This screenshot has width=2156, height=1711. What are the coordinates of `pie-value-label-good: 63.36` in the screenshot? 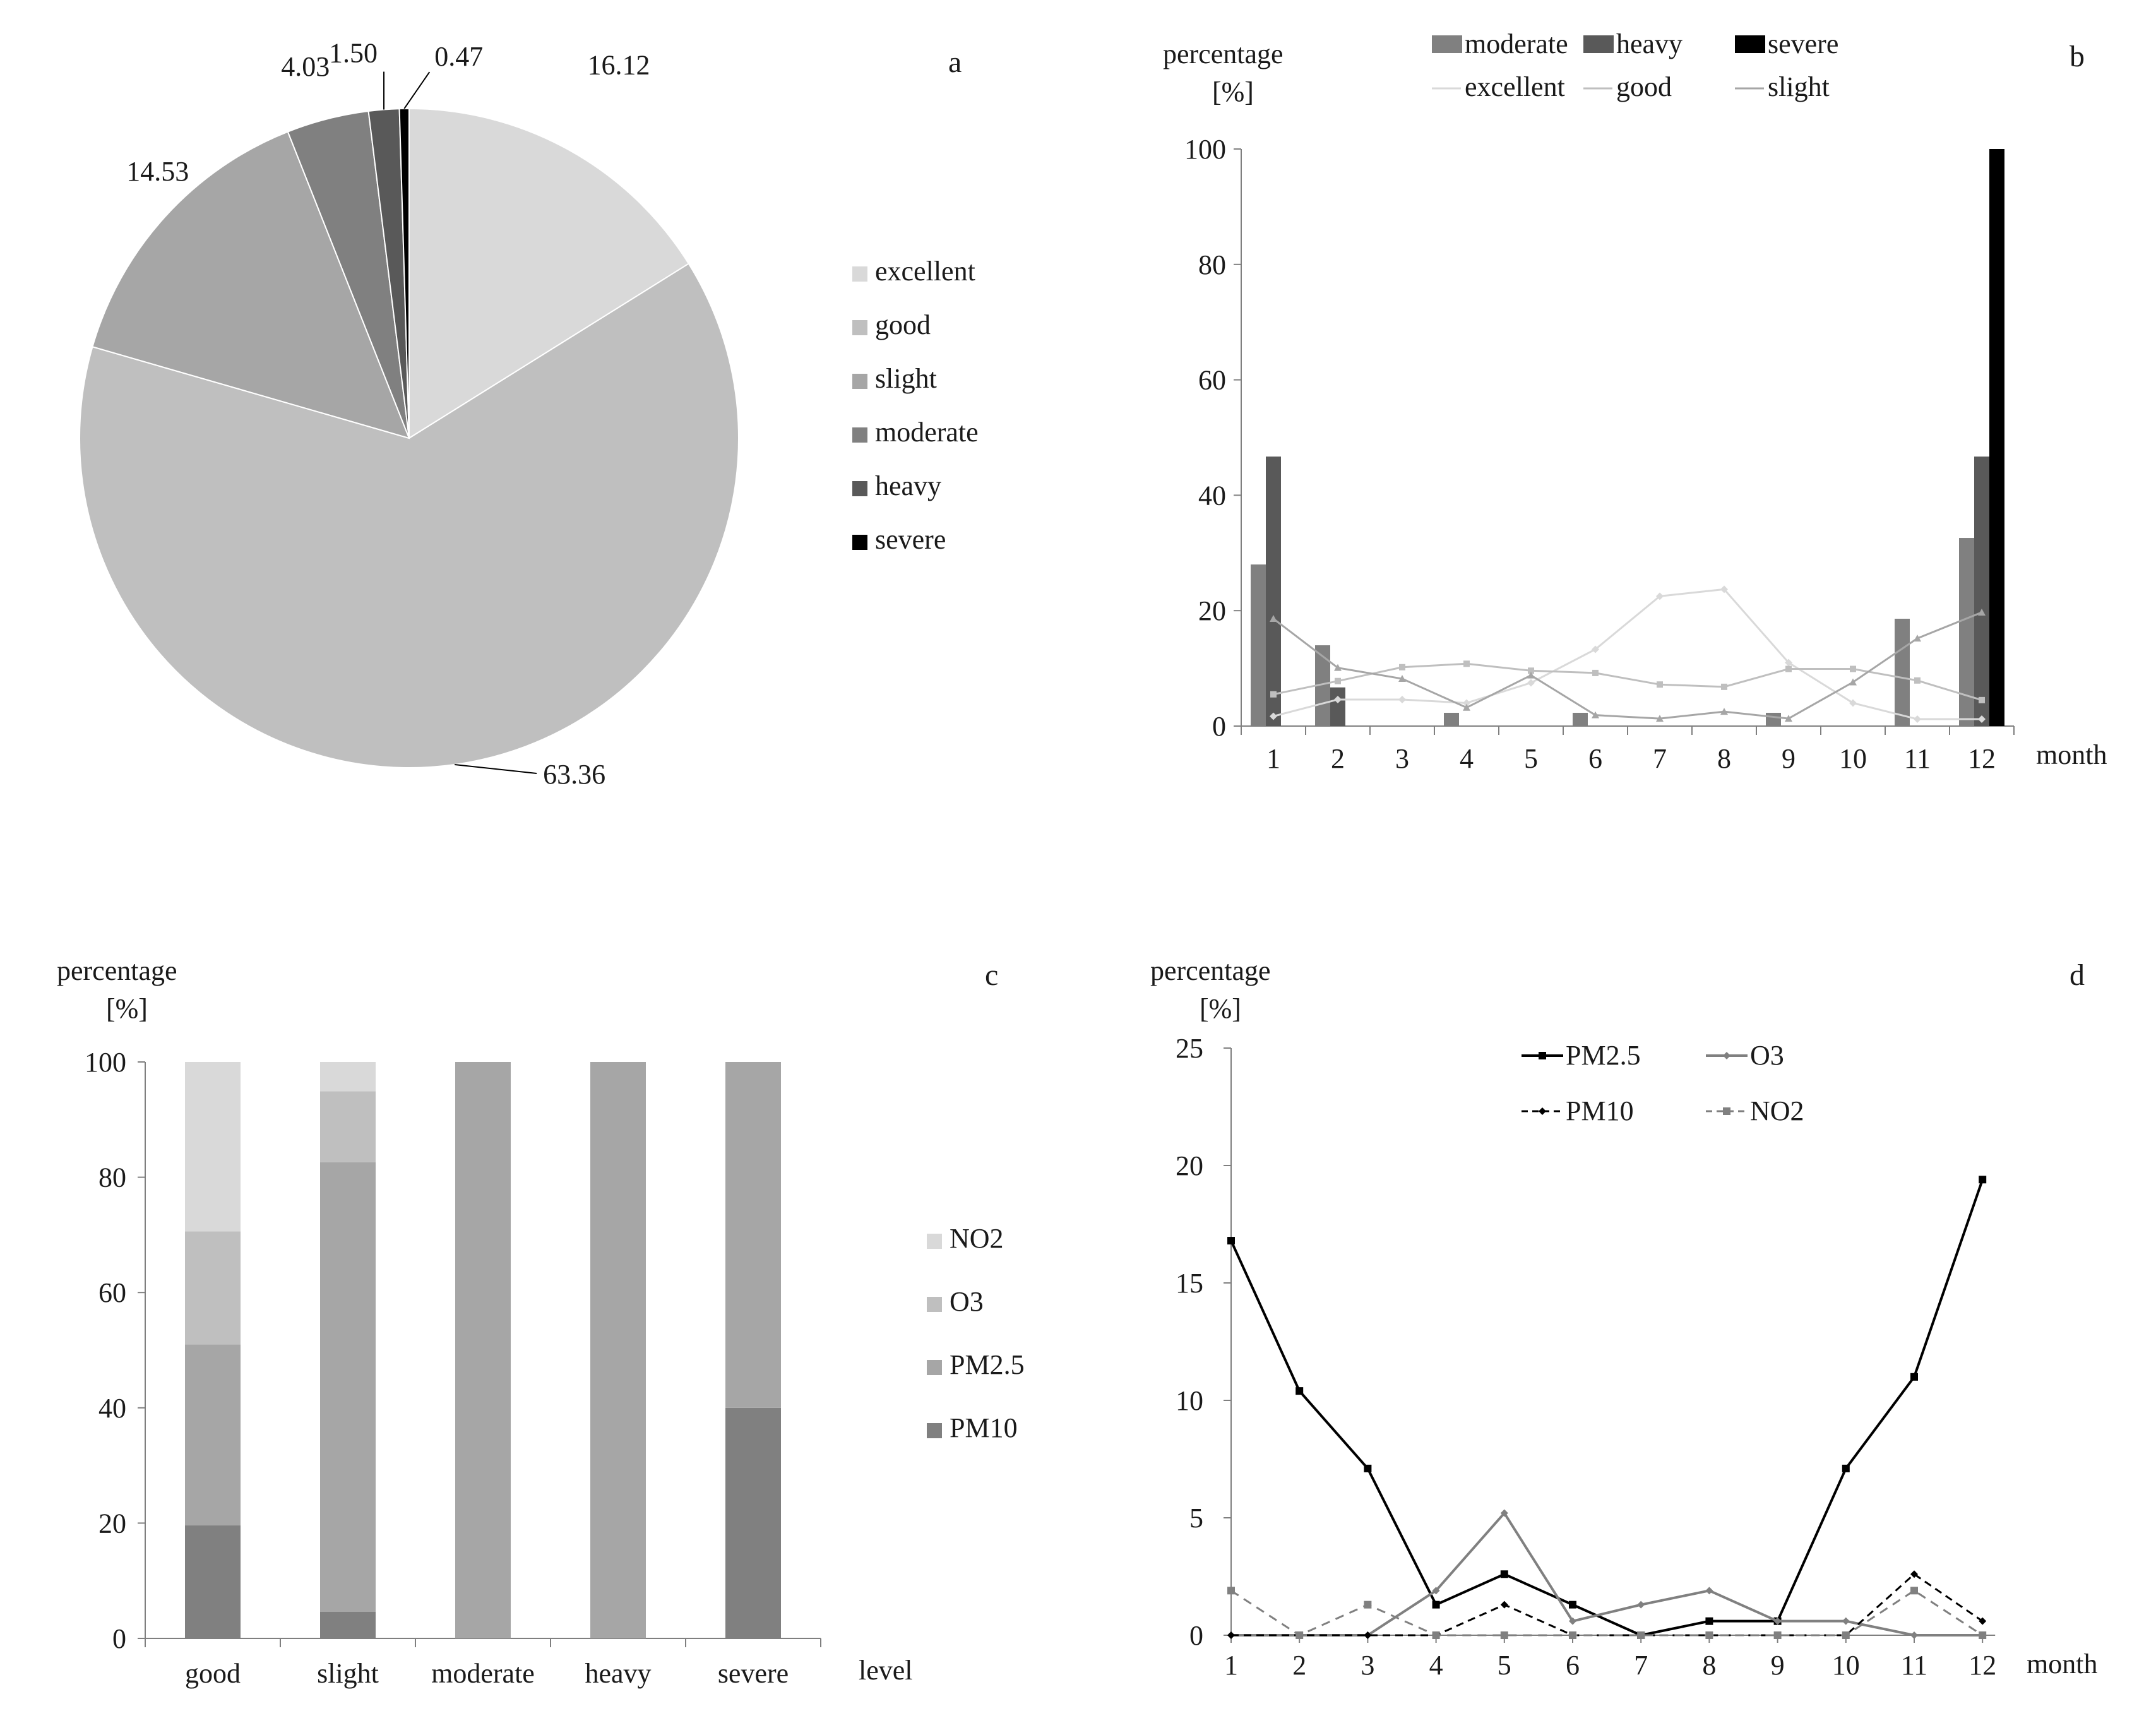 It's located at (574, 775).